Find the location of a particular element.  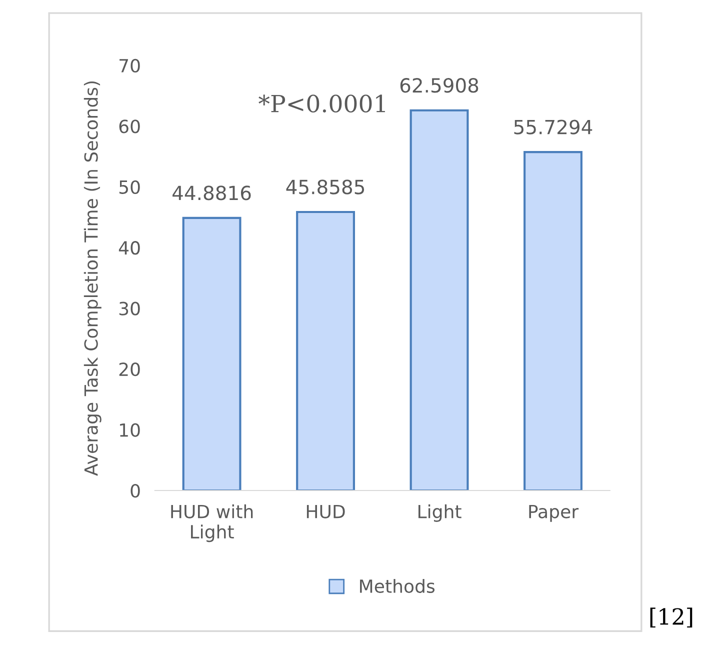

x-tick-label: HUD with Light is located at coordinates (212, 523).